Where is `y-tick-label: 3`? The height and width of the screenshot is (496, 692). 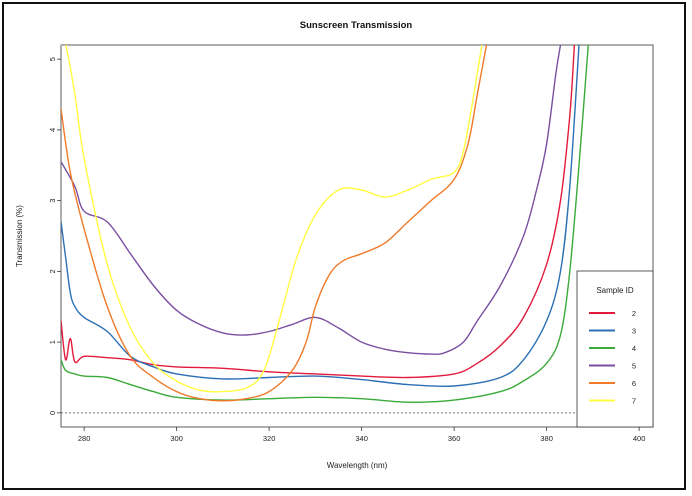
y-tick-label: 3 is located at coordinates (52, 201).